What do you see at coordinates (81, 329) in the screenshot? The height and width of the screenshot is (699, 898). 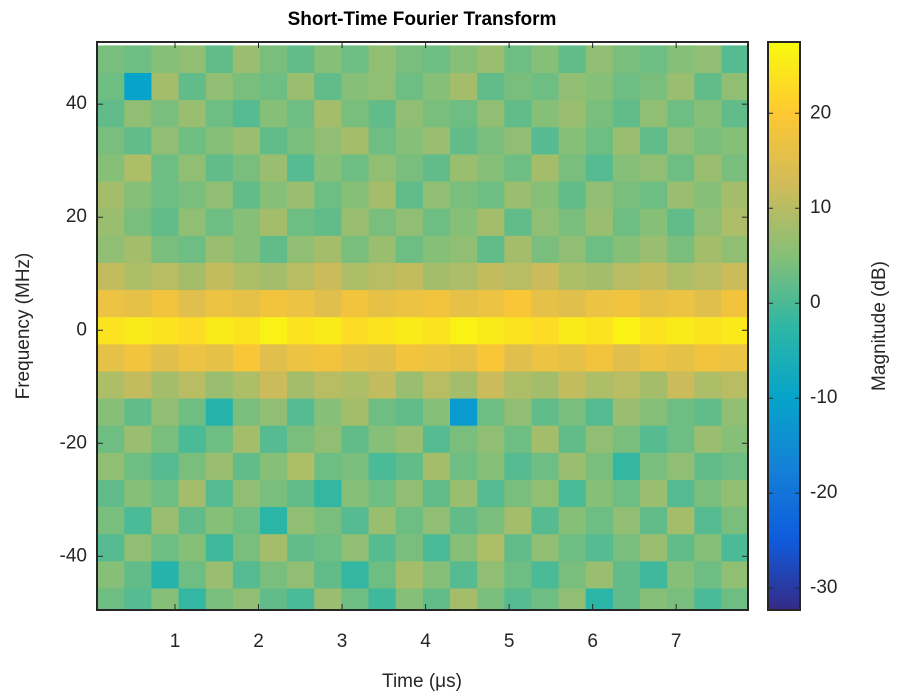 I see `y-tick-label: 0` at bounding box center [81, 329].